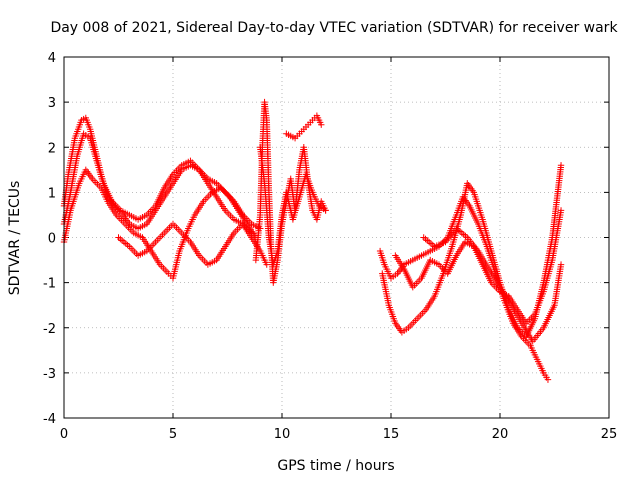 This screenshot has height=480, width=640. Describe the element at coordinates (173, 434) in the screenshot. I see `x-tick-label: 5` at that location.